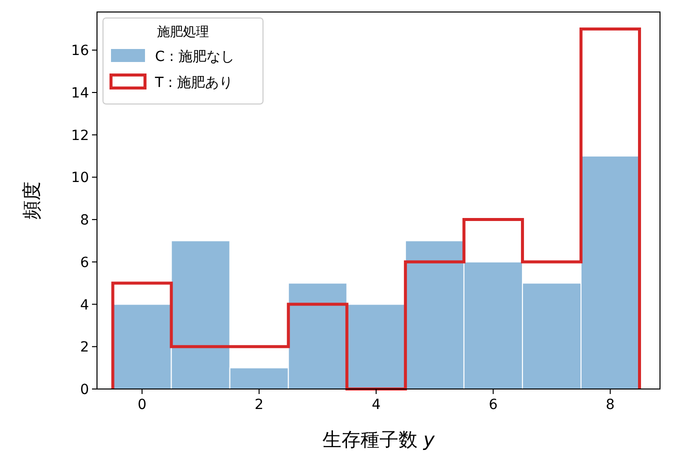  What do you see at coordinates (84, 348) in the screenshot?
I see `y-tick-label: 2` at bounding box center [84, 348].